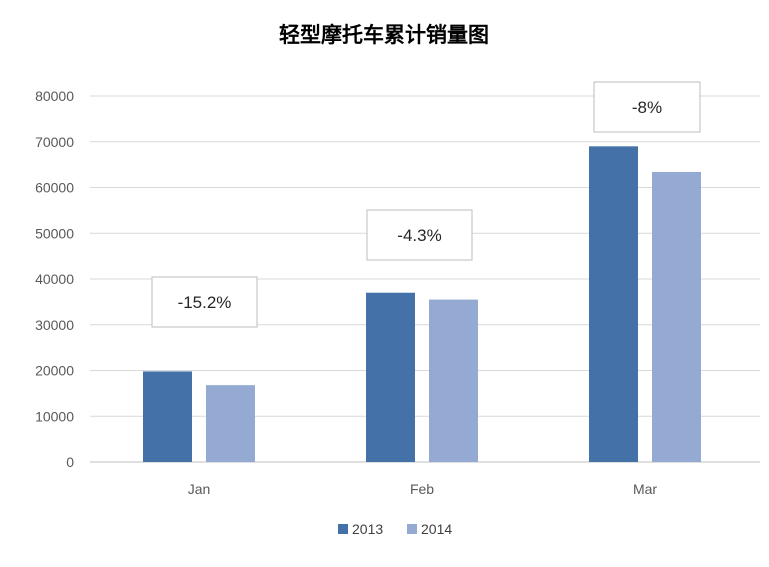 The image size is (769, 567). Describe the element at coordinates (54, 142) in the screenshot. I see `y-tick-label: 70000` at that location.